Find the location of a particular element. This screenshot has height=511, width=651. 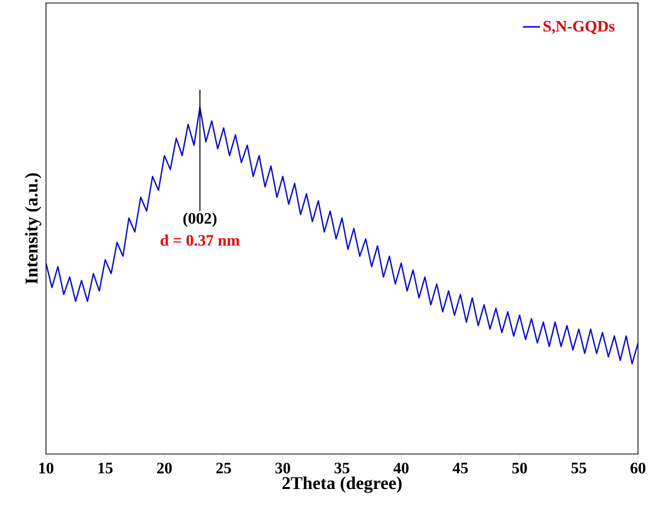

legend-label: S,N-GQDs is located at coordinates (579, 27).